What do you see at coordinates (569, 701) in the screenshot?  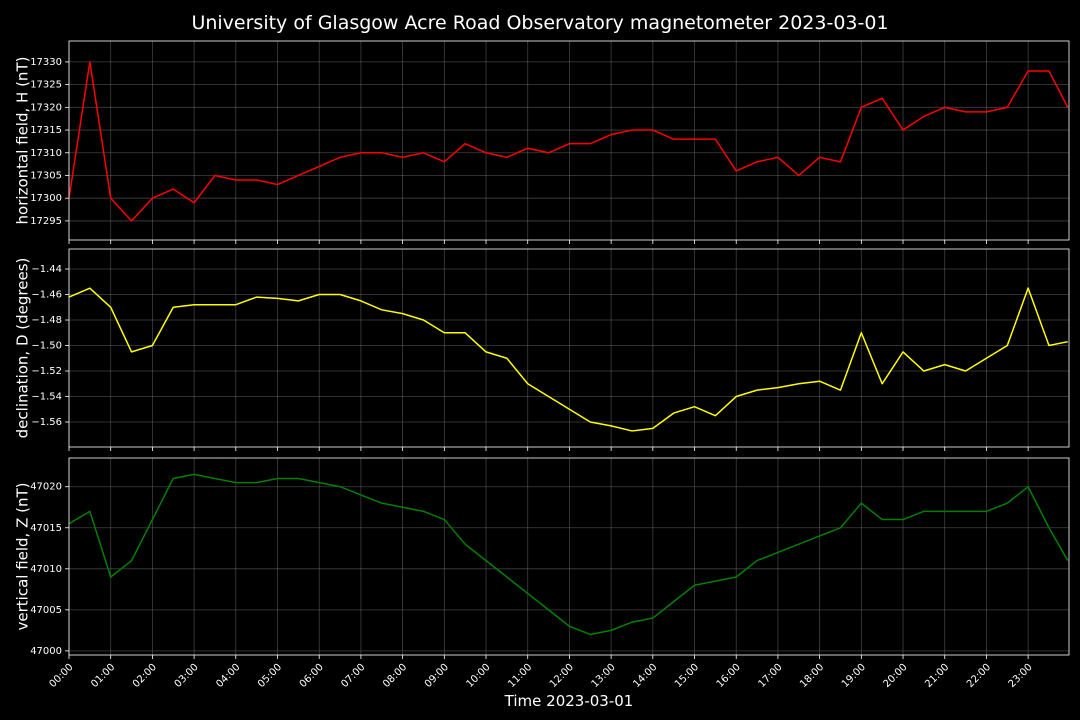 I see `x-axis-label: Time 2023-03-01` at bounding box center [569, 701].